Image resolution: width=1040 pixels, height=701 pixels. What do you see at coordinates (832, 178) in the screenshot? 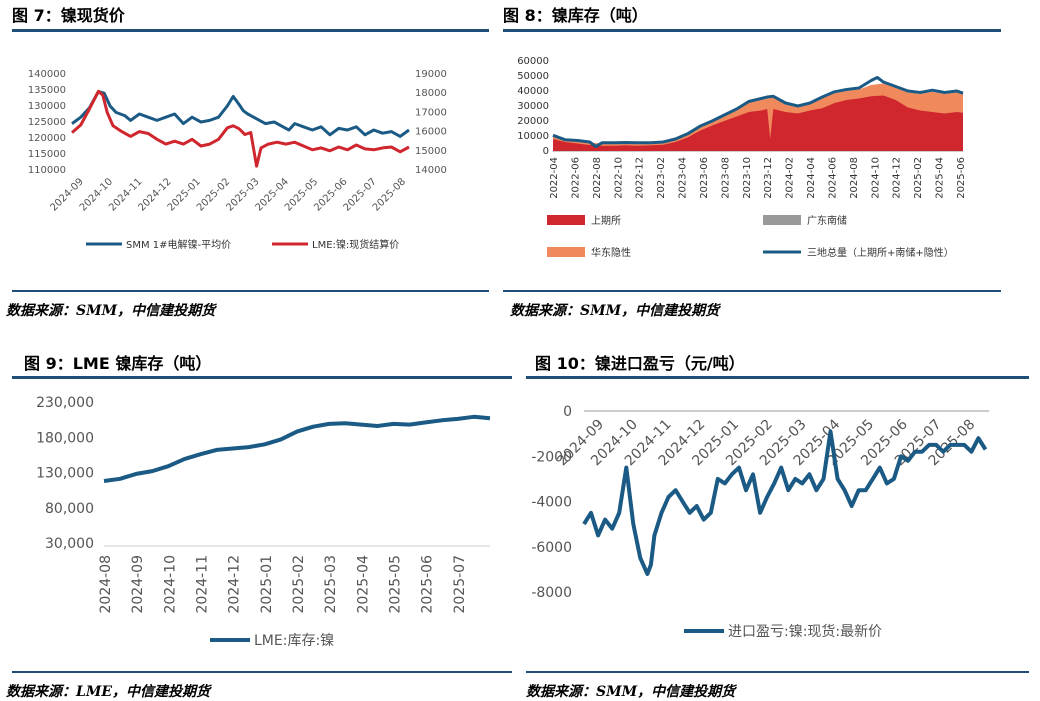
I see `fig8-x-tick: 2024-06` at bounding box center [832, 178].